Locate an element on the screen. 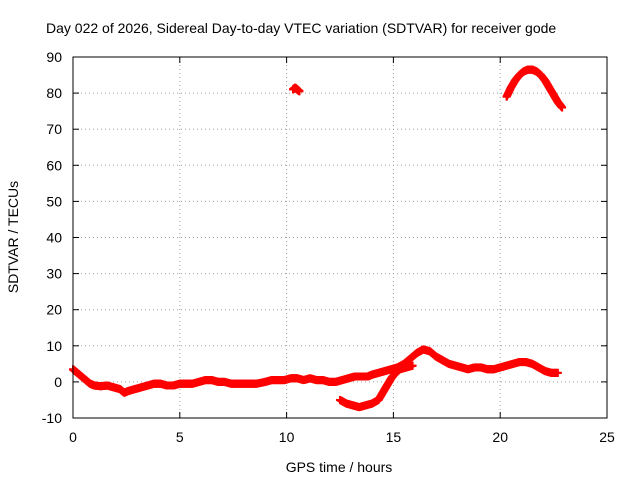  x-tick-label: 10 is located at coordinates (287, 437).